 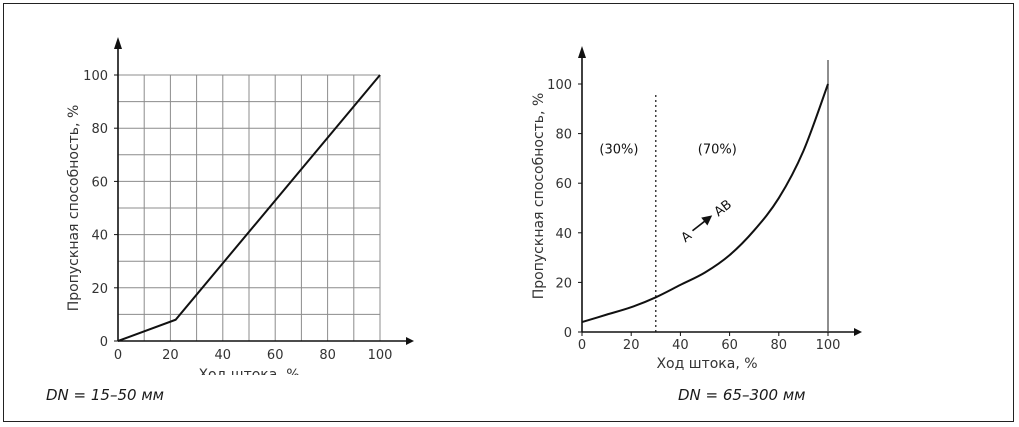 I want to click on flow-direction-annotation: A AB, so click(x=707, y=221).